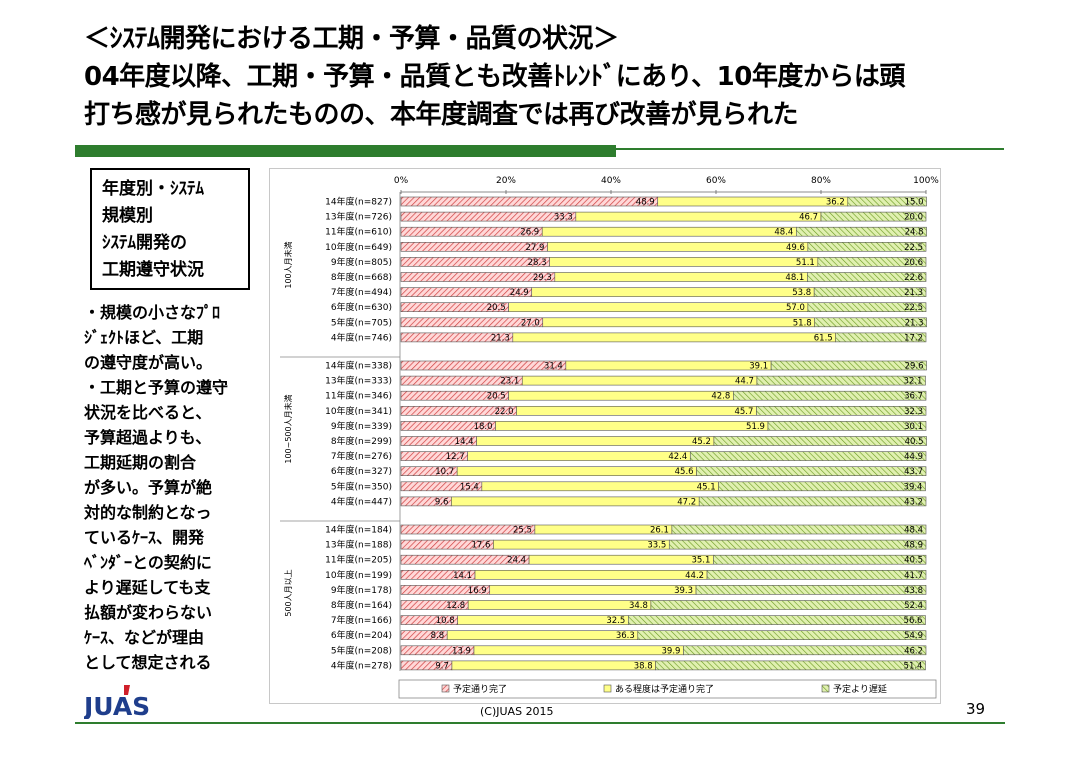 This screenshot has height=759, width=1077. What do you see at coordinates (517, 711) in the screenshot?
I see `copyright: (C)JUAS 2015` at bounding box center [517, 711].